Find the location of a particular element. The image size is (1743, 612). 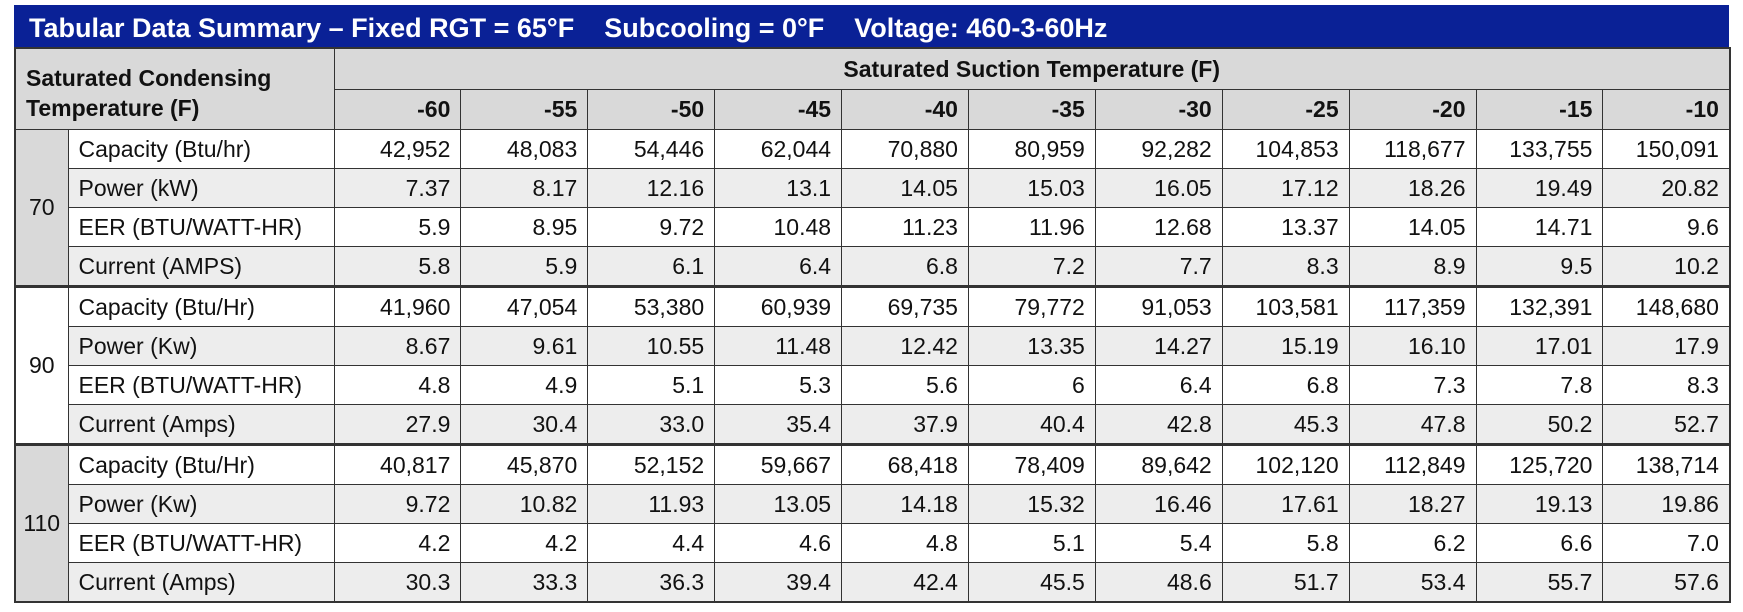

value-cell: 53.4 is located at coordinates (1412, 582).